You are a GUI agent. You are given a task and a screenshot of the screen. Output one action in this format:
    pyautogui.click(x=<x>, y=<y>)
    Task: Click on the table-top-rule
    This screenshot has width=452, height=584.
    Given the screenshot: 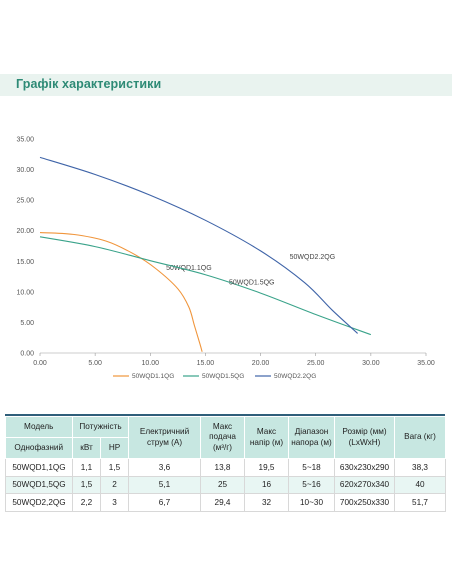 What is the action you would take?
    pyautogui.click(x=225, y=415)
    